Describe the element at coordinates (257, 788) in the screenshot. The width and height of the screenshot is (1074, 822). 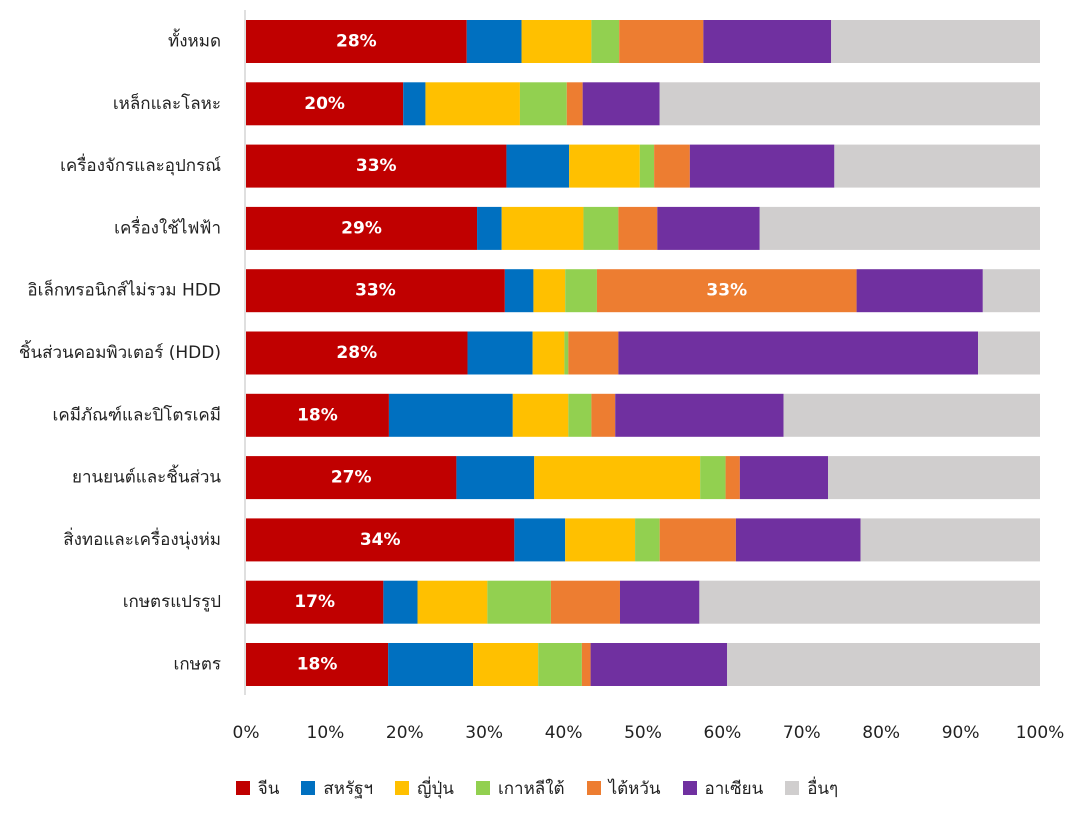
I see `legend-item: จีน` at that location.